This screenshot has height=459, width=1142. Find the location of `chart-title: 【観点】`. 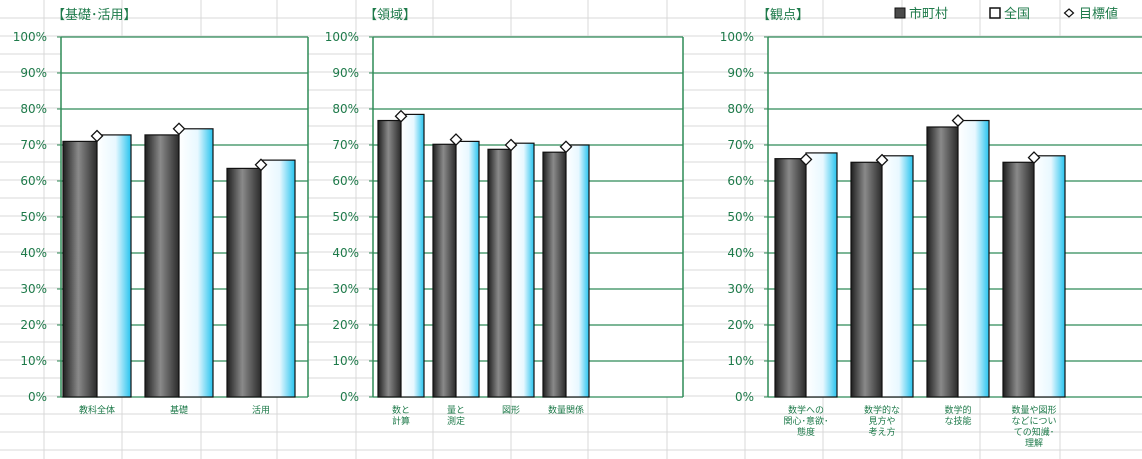

chart-title: 【観点】 is located at coordinates (783, 15).